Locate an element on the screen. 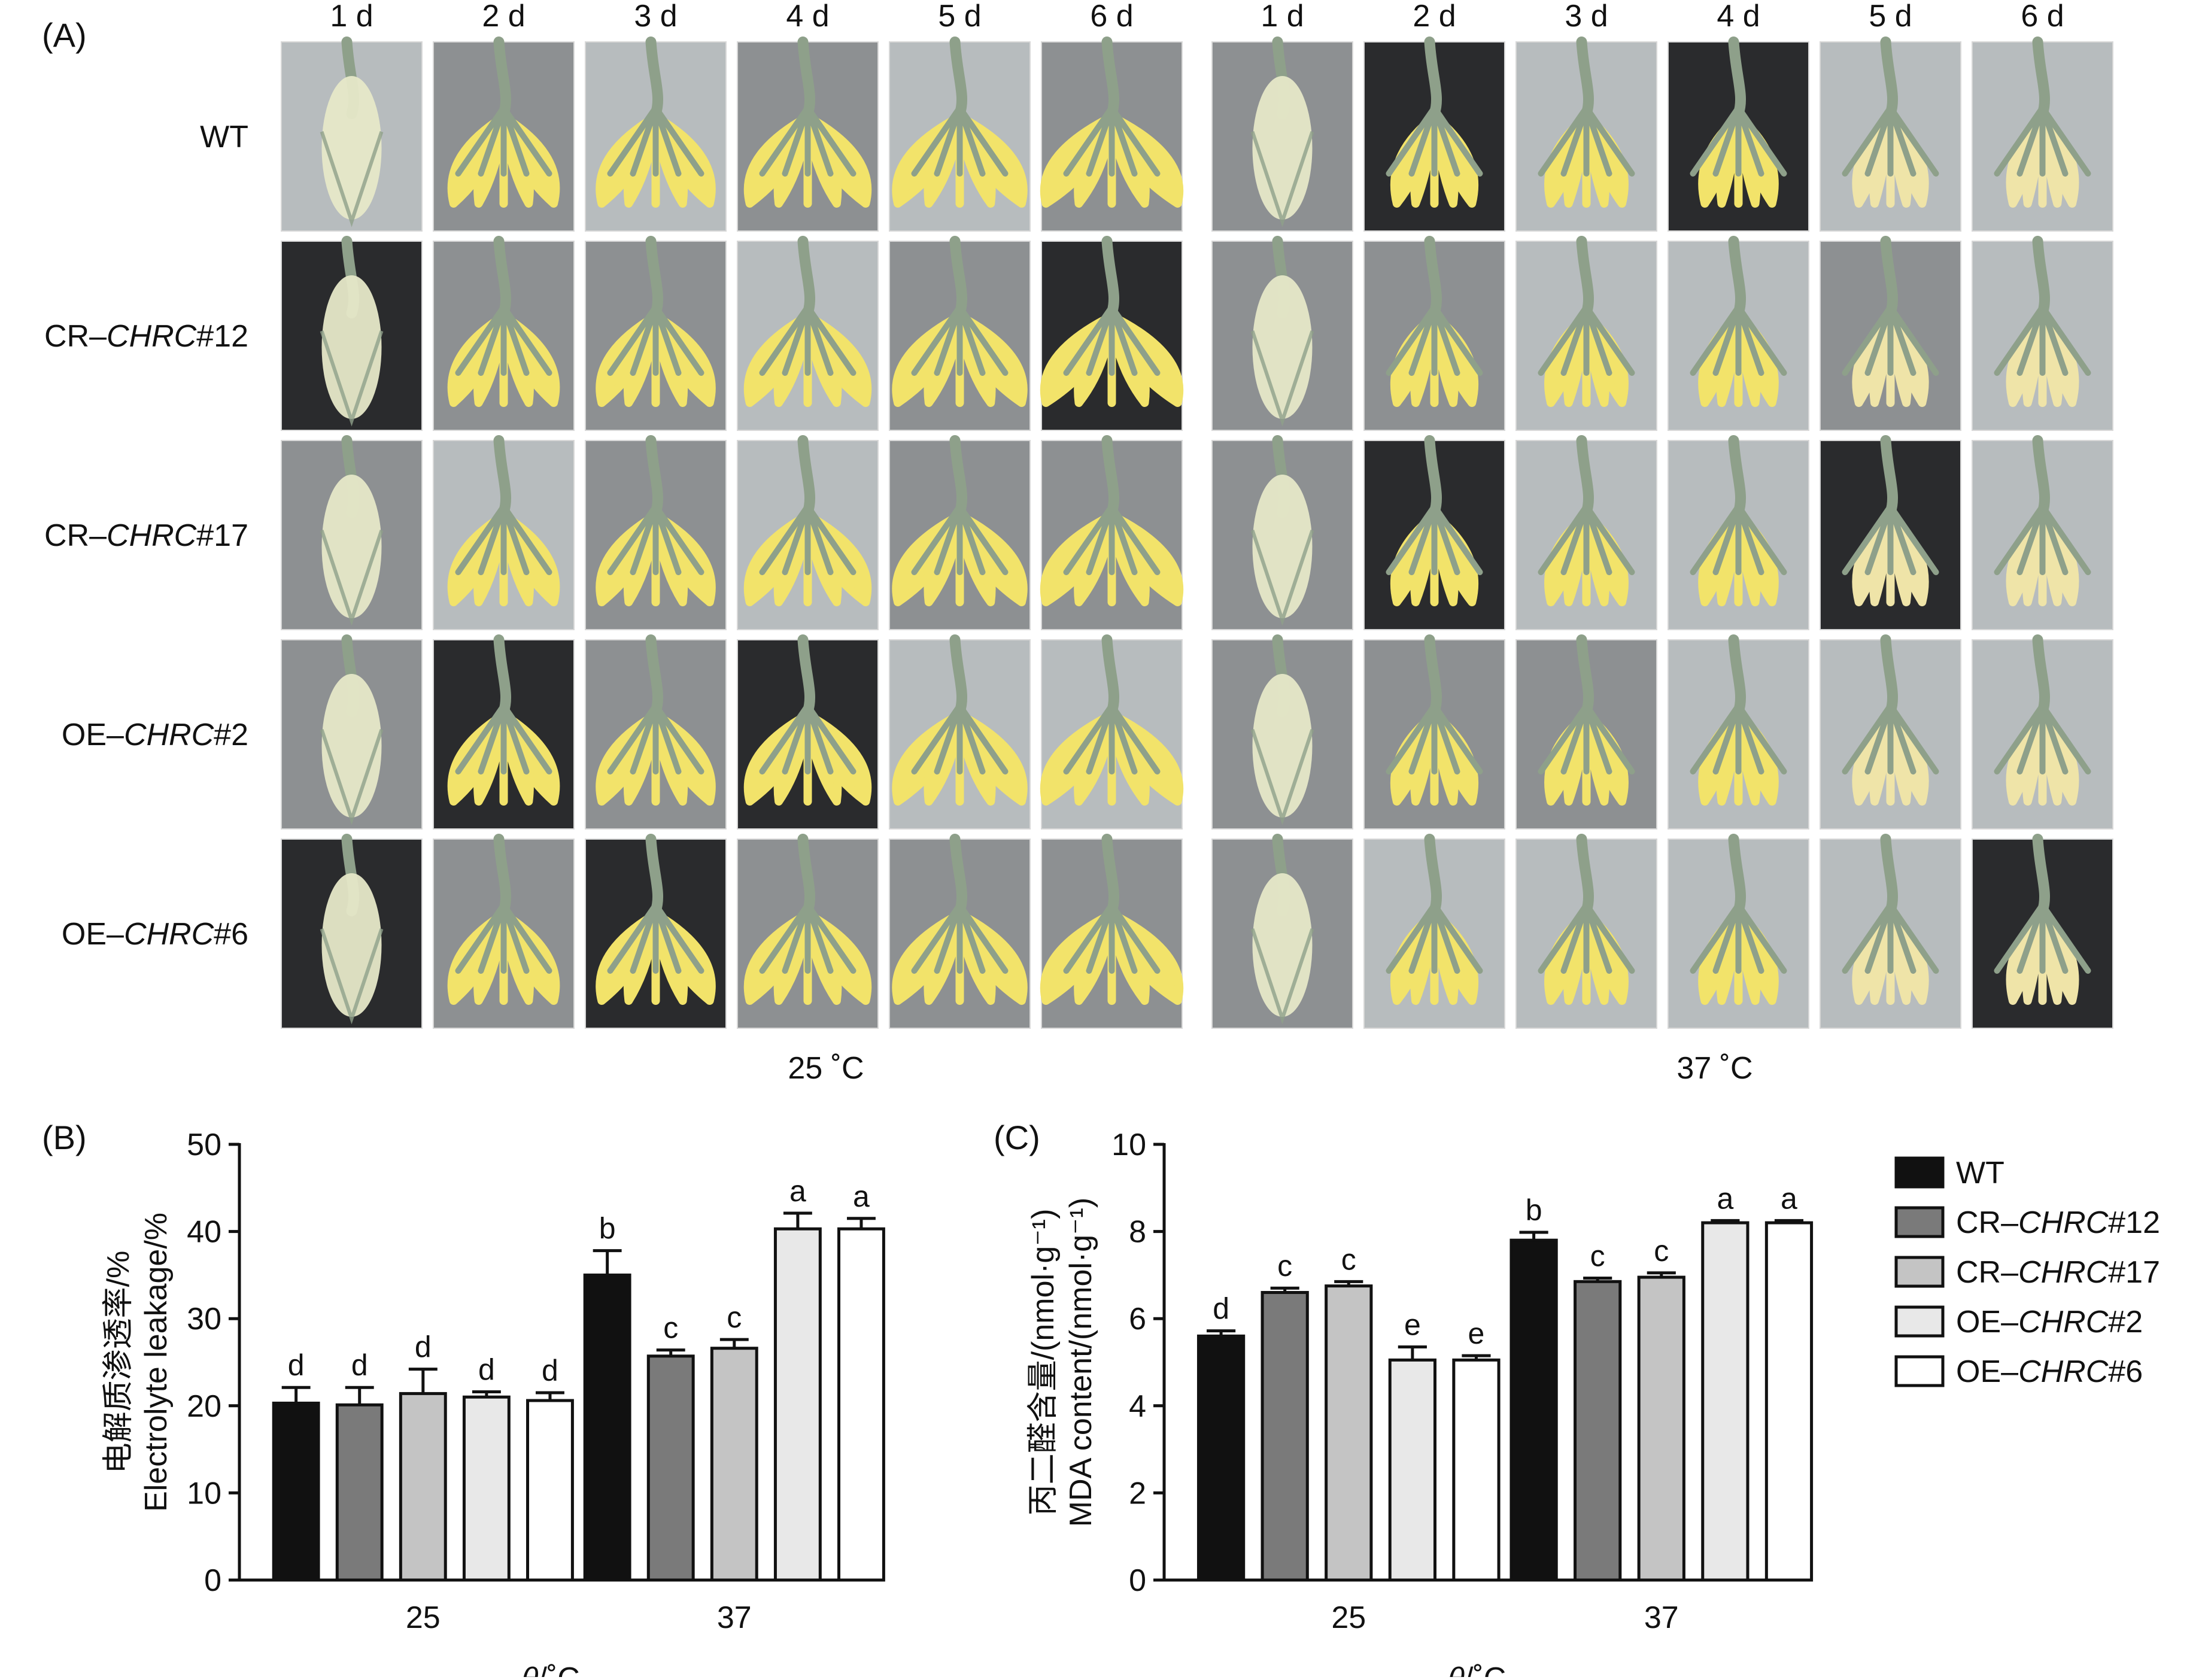 This screenshot has width=2202, height=1680. condition-label-37: 37 ˚C is located at coordinates (1714, 1069).